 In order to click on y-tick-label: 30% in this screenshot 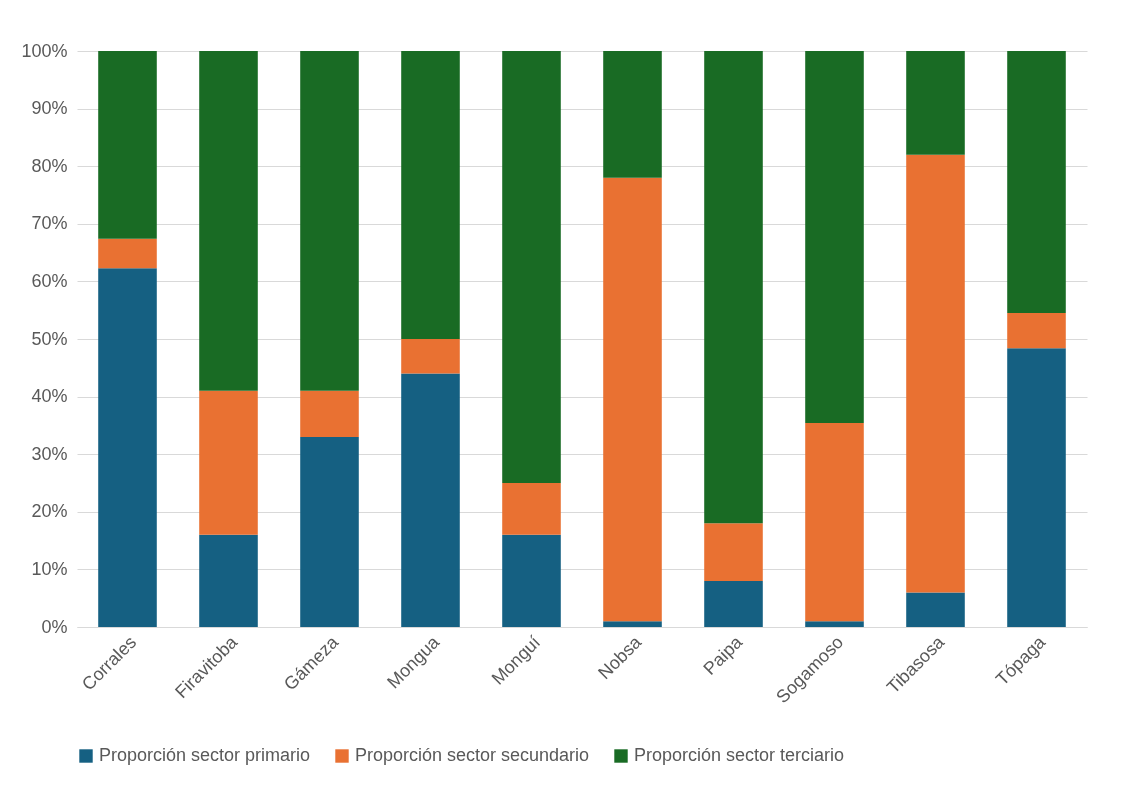, I will do `click(49, 453)`.